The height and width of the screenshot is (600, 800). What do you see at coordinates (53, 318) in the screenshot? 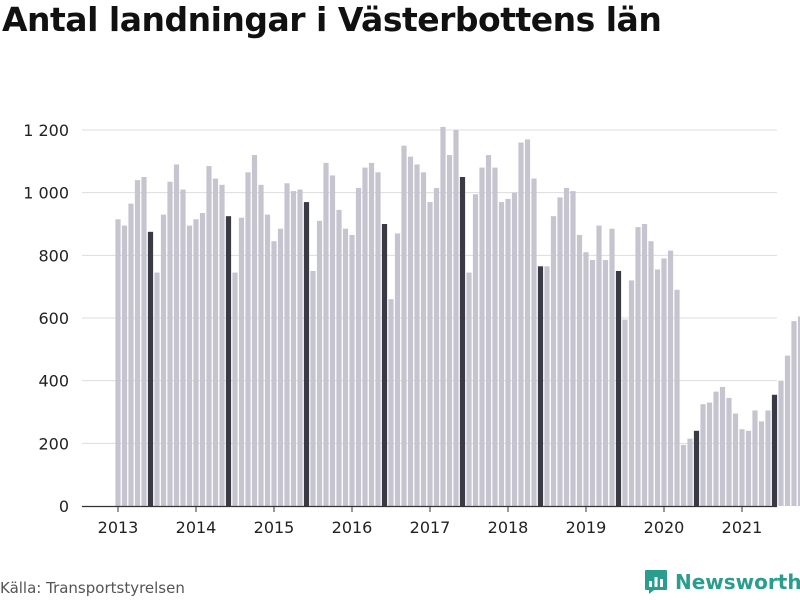
I see `y-tick-label: 600` at bounding box center [53, 318].